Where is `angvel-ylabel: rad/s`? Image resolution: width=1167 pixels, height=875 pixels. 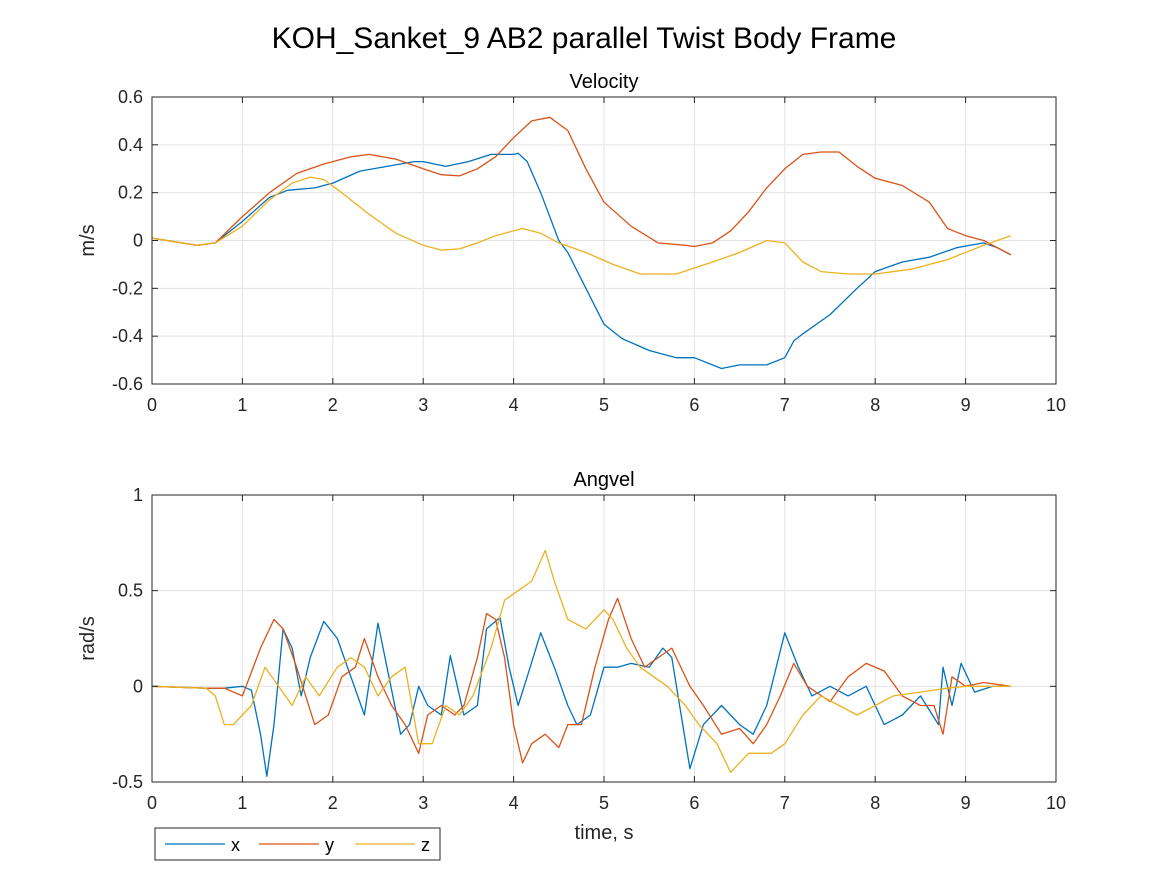 angvel-ylabel: rad/s is located at coordinates (88, 638).